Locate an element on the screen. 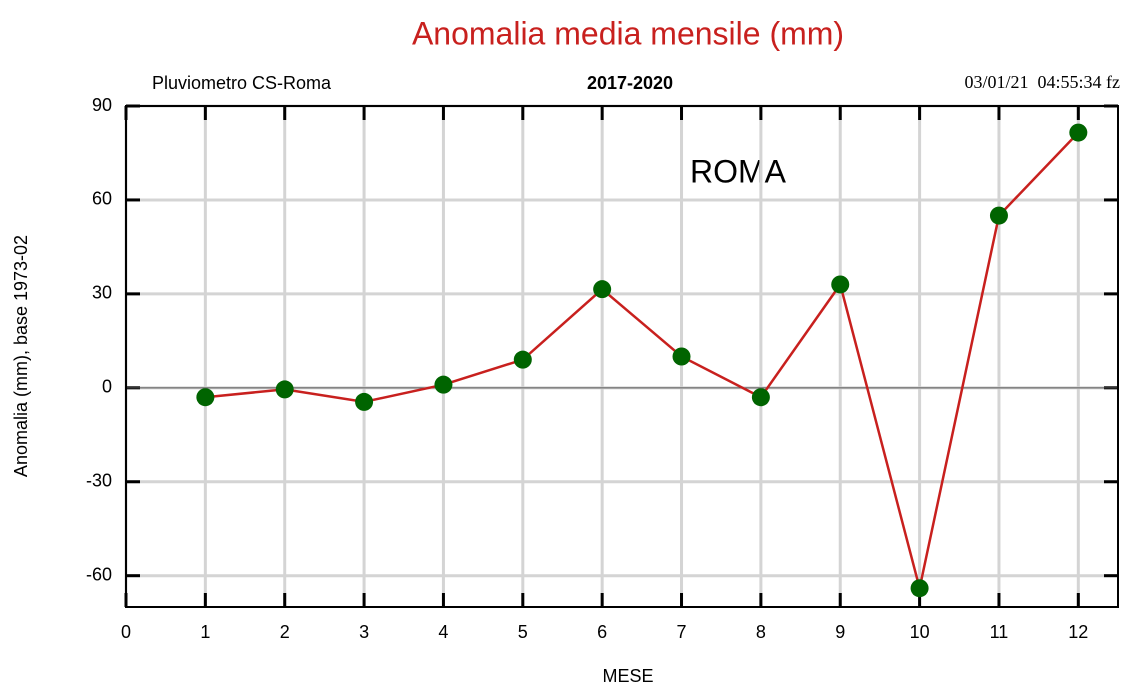 This screenshot has height=686, width=1126. y-axis-label: Anomalia (mm), base 1973-02 is located at coordinates (21, 356).